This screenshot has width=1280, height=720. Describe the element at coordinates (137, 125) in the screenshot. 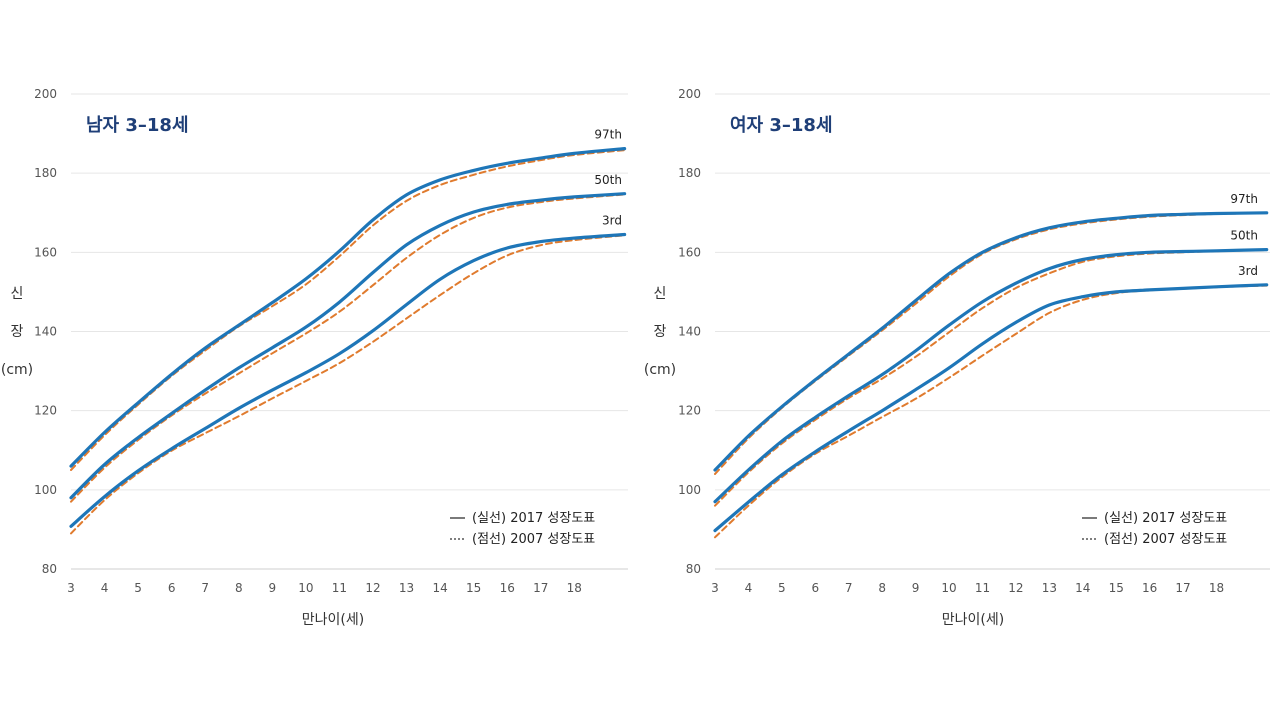

I see `chart-title: 남자 3–18세` at that location.